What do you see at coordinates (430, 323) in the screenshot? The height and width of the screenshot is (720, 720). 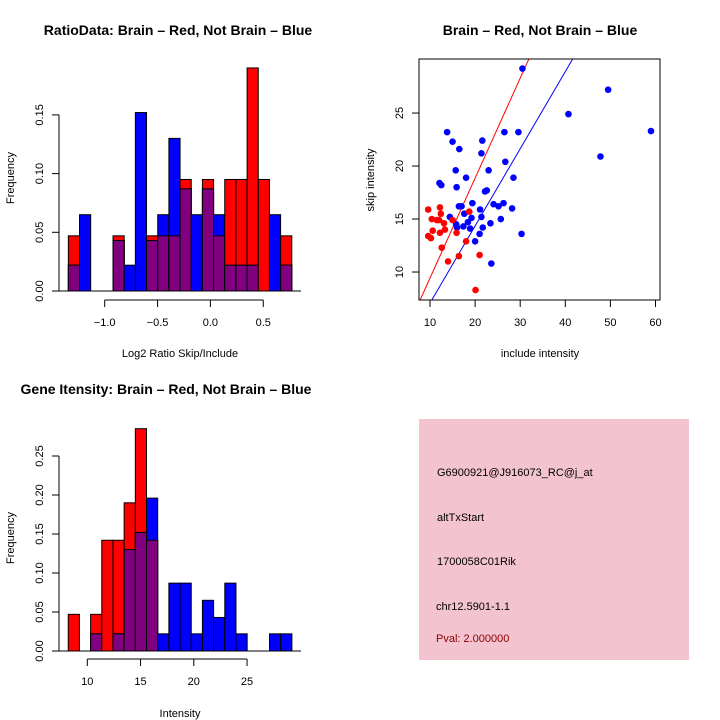 I see `x-tick-label: 10` at bounding box center [430, 323].